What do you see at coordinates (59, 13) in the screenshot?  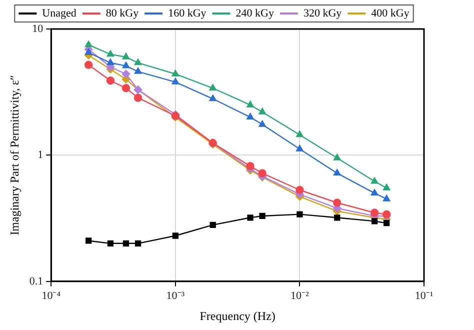 I see `legend-label: Unaged` at bounding box center [59, 13].